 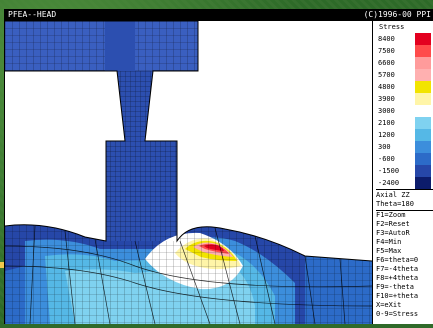 What do you see at coordinates (389, 251) in the screenshot?
I see `function-key-hint: F5=Max` at bounding box center [389, 251].